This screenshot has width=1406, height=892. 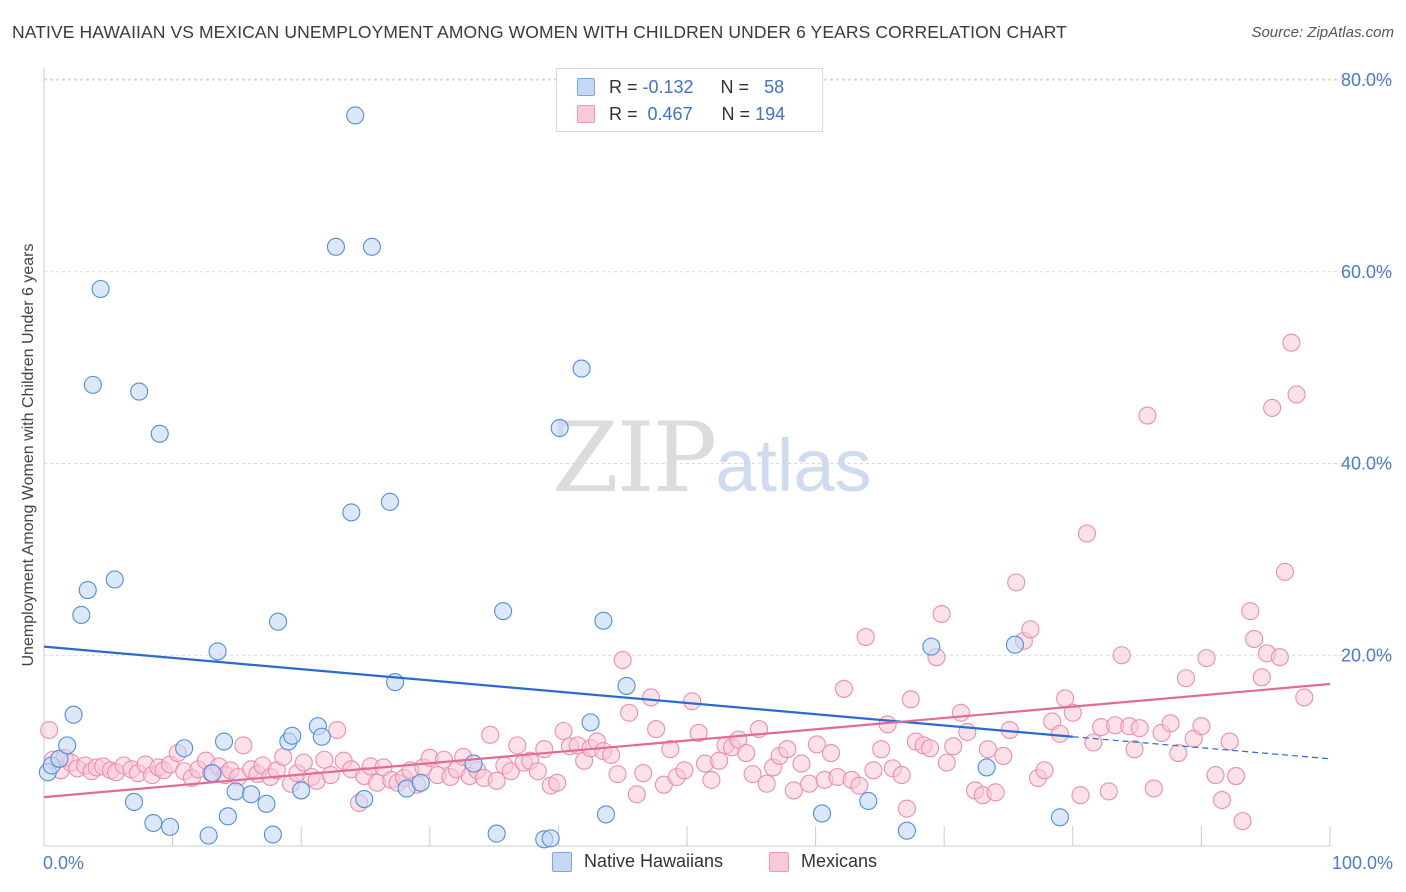 What do you see at coordinates (1366, 80) in the screenshot?
I see `y-tick-label: 80.0%` at bounding box center [1366, 80].